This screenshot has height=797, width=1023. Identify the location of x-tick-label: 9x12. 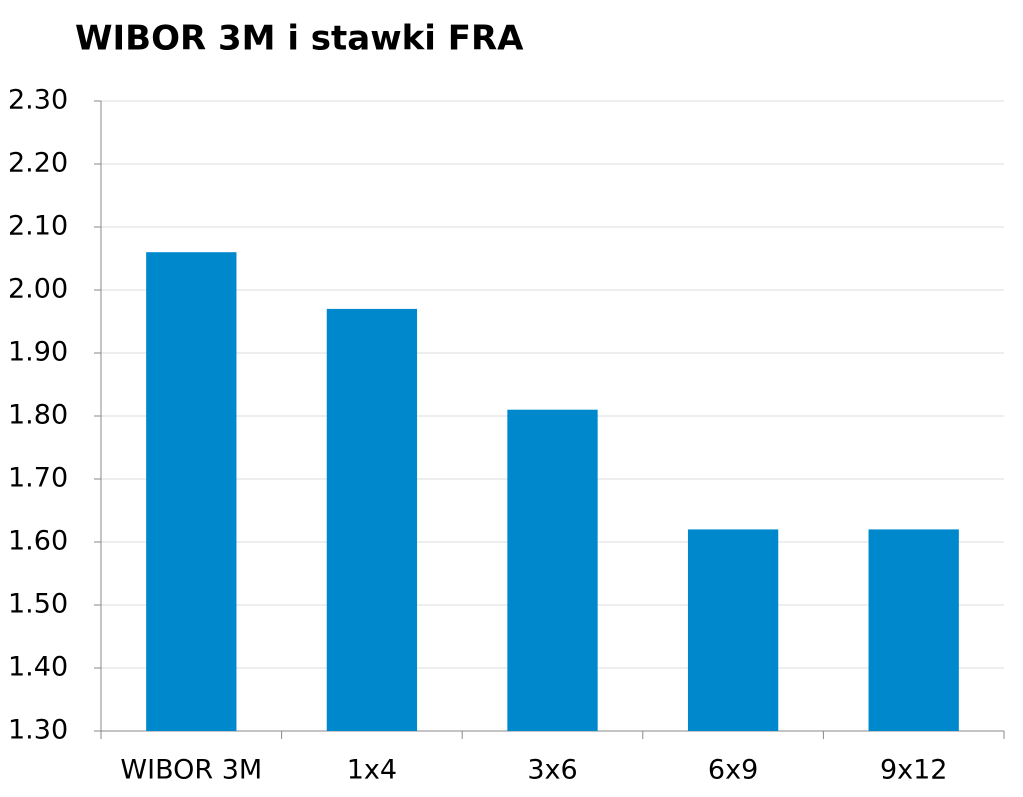
(914, 770).